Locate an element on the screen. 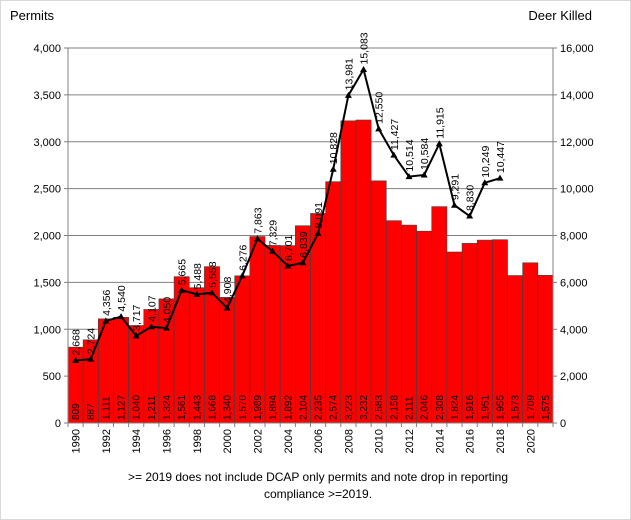  line-value-label: 11,915 is located at coordinates (440, 122).